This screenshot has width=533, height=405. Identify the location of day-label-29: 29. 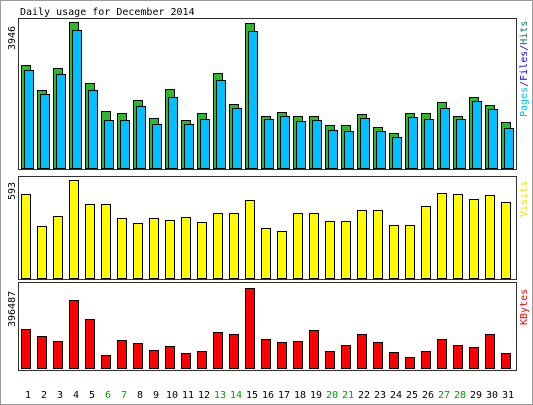
(476, 395).